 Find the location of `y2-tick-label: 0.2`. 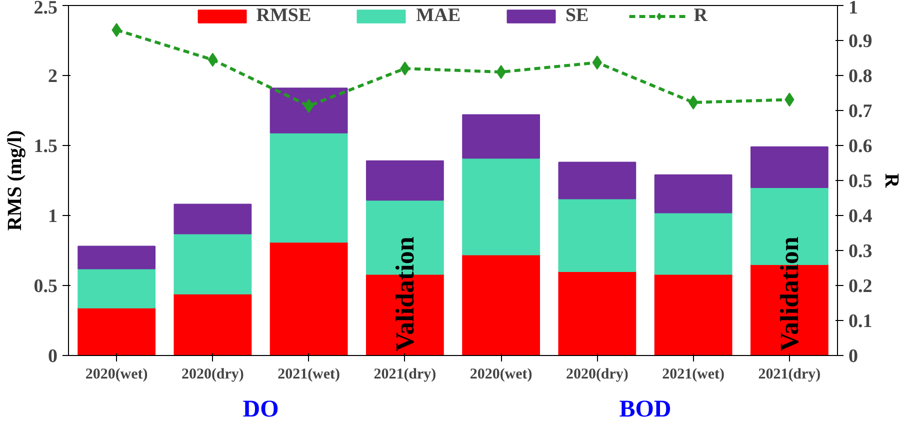

y2-tick-label: 0.2 is located at coordinates (860, 286).